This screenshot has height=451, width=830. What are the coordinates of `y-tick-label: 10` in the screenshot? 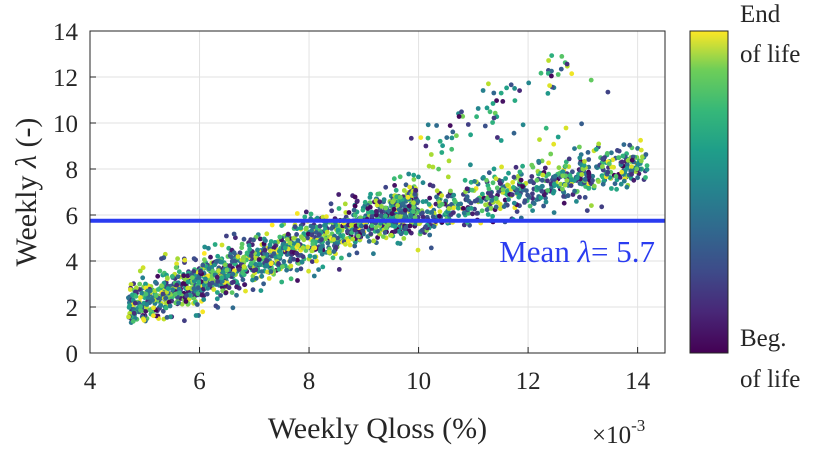 It's located at (65, 124).